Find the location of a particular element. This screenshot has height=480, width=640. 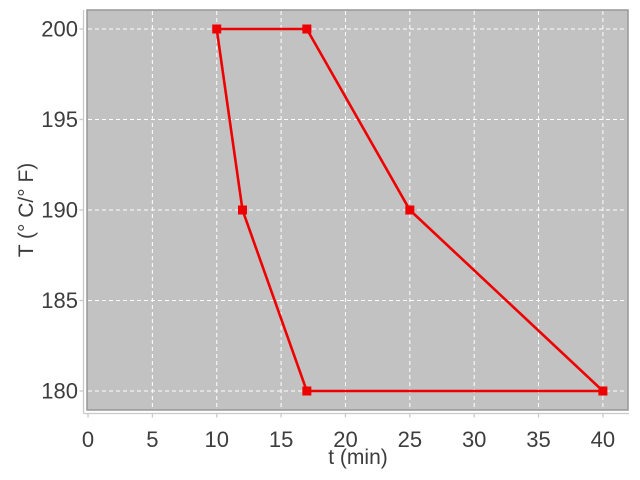

x-tick-label-25: 25 is located at coordinates (410, 439).